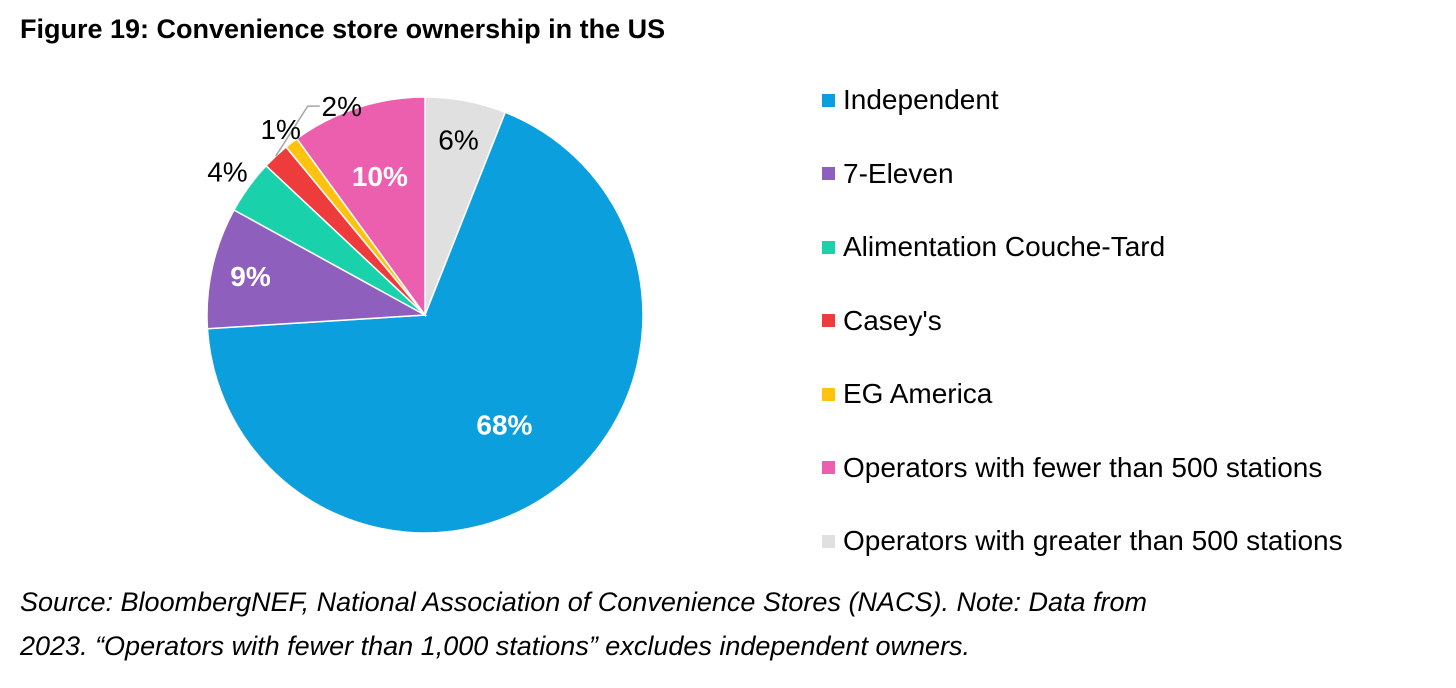  I want to click on legend-item-operators-with-fewer-than-500-stations: Operators with fewer than 500 stations, so click(1072, 468).